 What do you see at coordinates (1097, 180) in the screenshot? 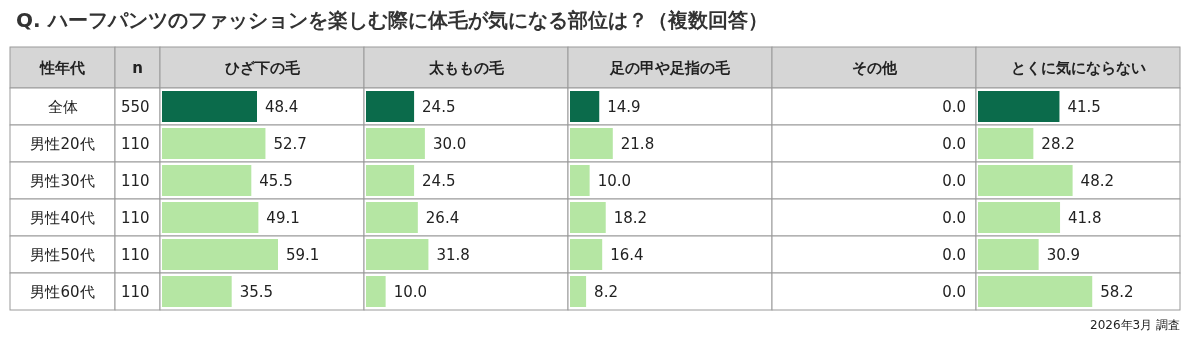
I see `data-label: 48.2` at bounding box center [1097, 180].